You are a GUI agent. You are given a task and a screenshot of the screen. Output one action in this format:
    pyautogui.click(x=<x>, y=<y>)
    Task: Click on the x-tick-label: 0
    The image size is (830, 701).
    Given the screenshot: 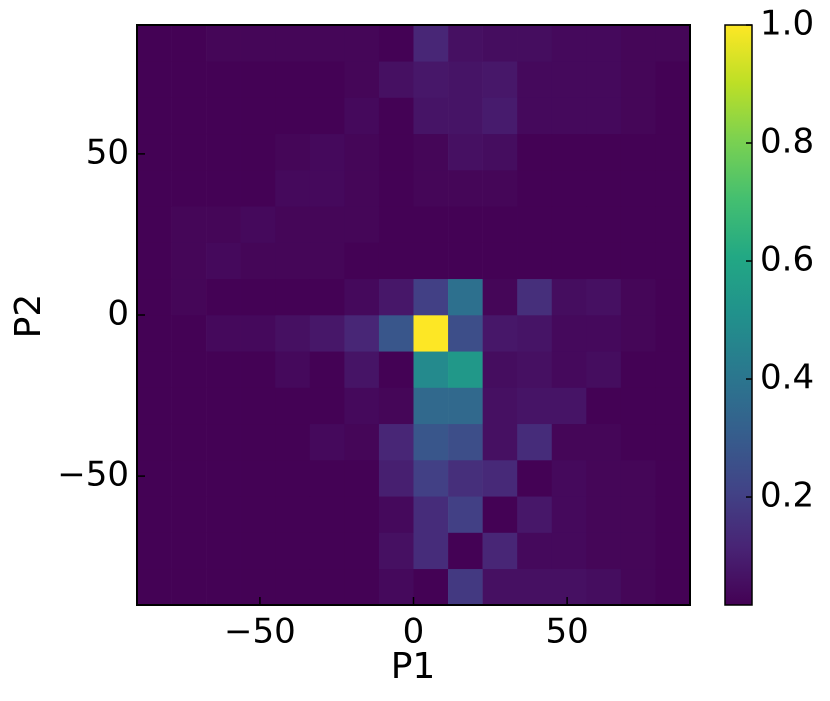 What is the action you would take?
    pyautogui.click(x=414, y=632)
    